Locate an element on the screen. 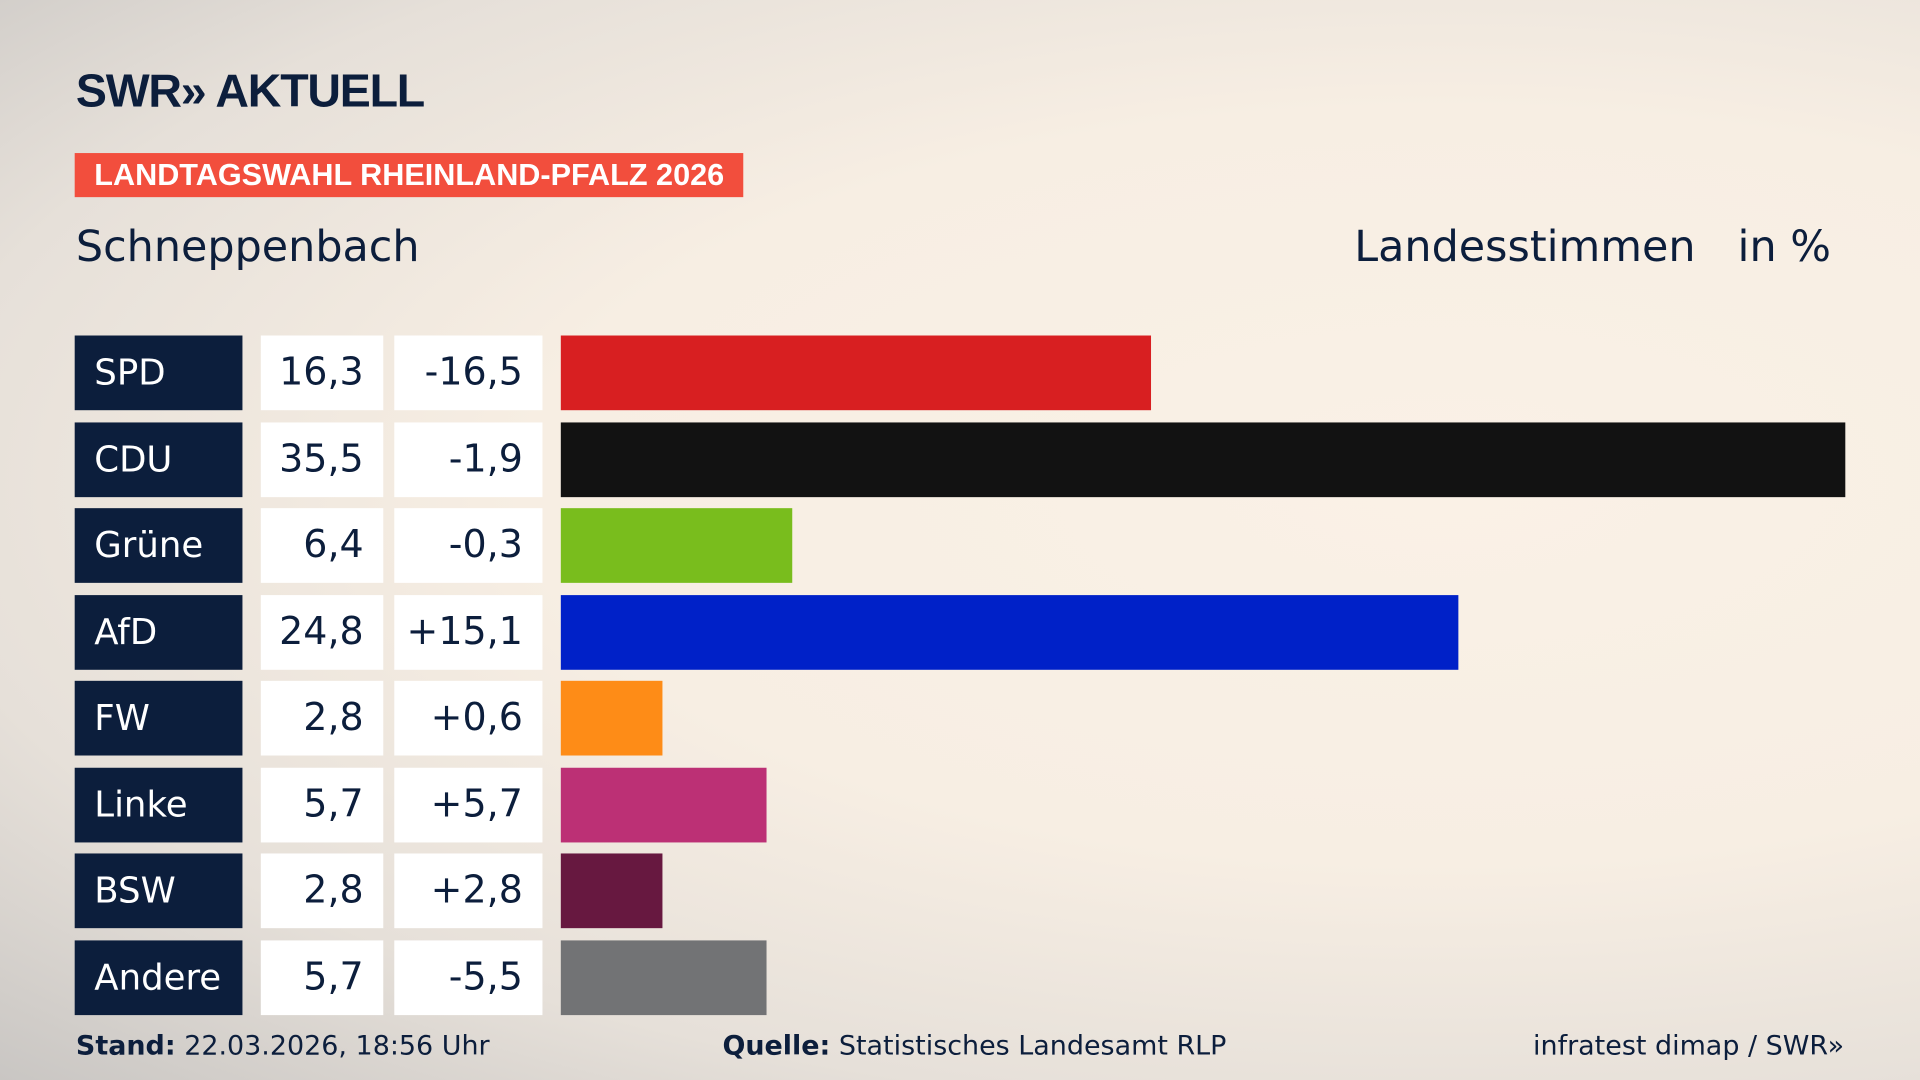 The height and width of the screenshot is (1080, 1920). source-label: Quelle: is located at coordinates (776, 1046).